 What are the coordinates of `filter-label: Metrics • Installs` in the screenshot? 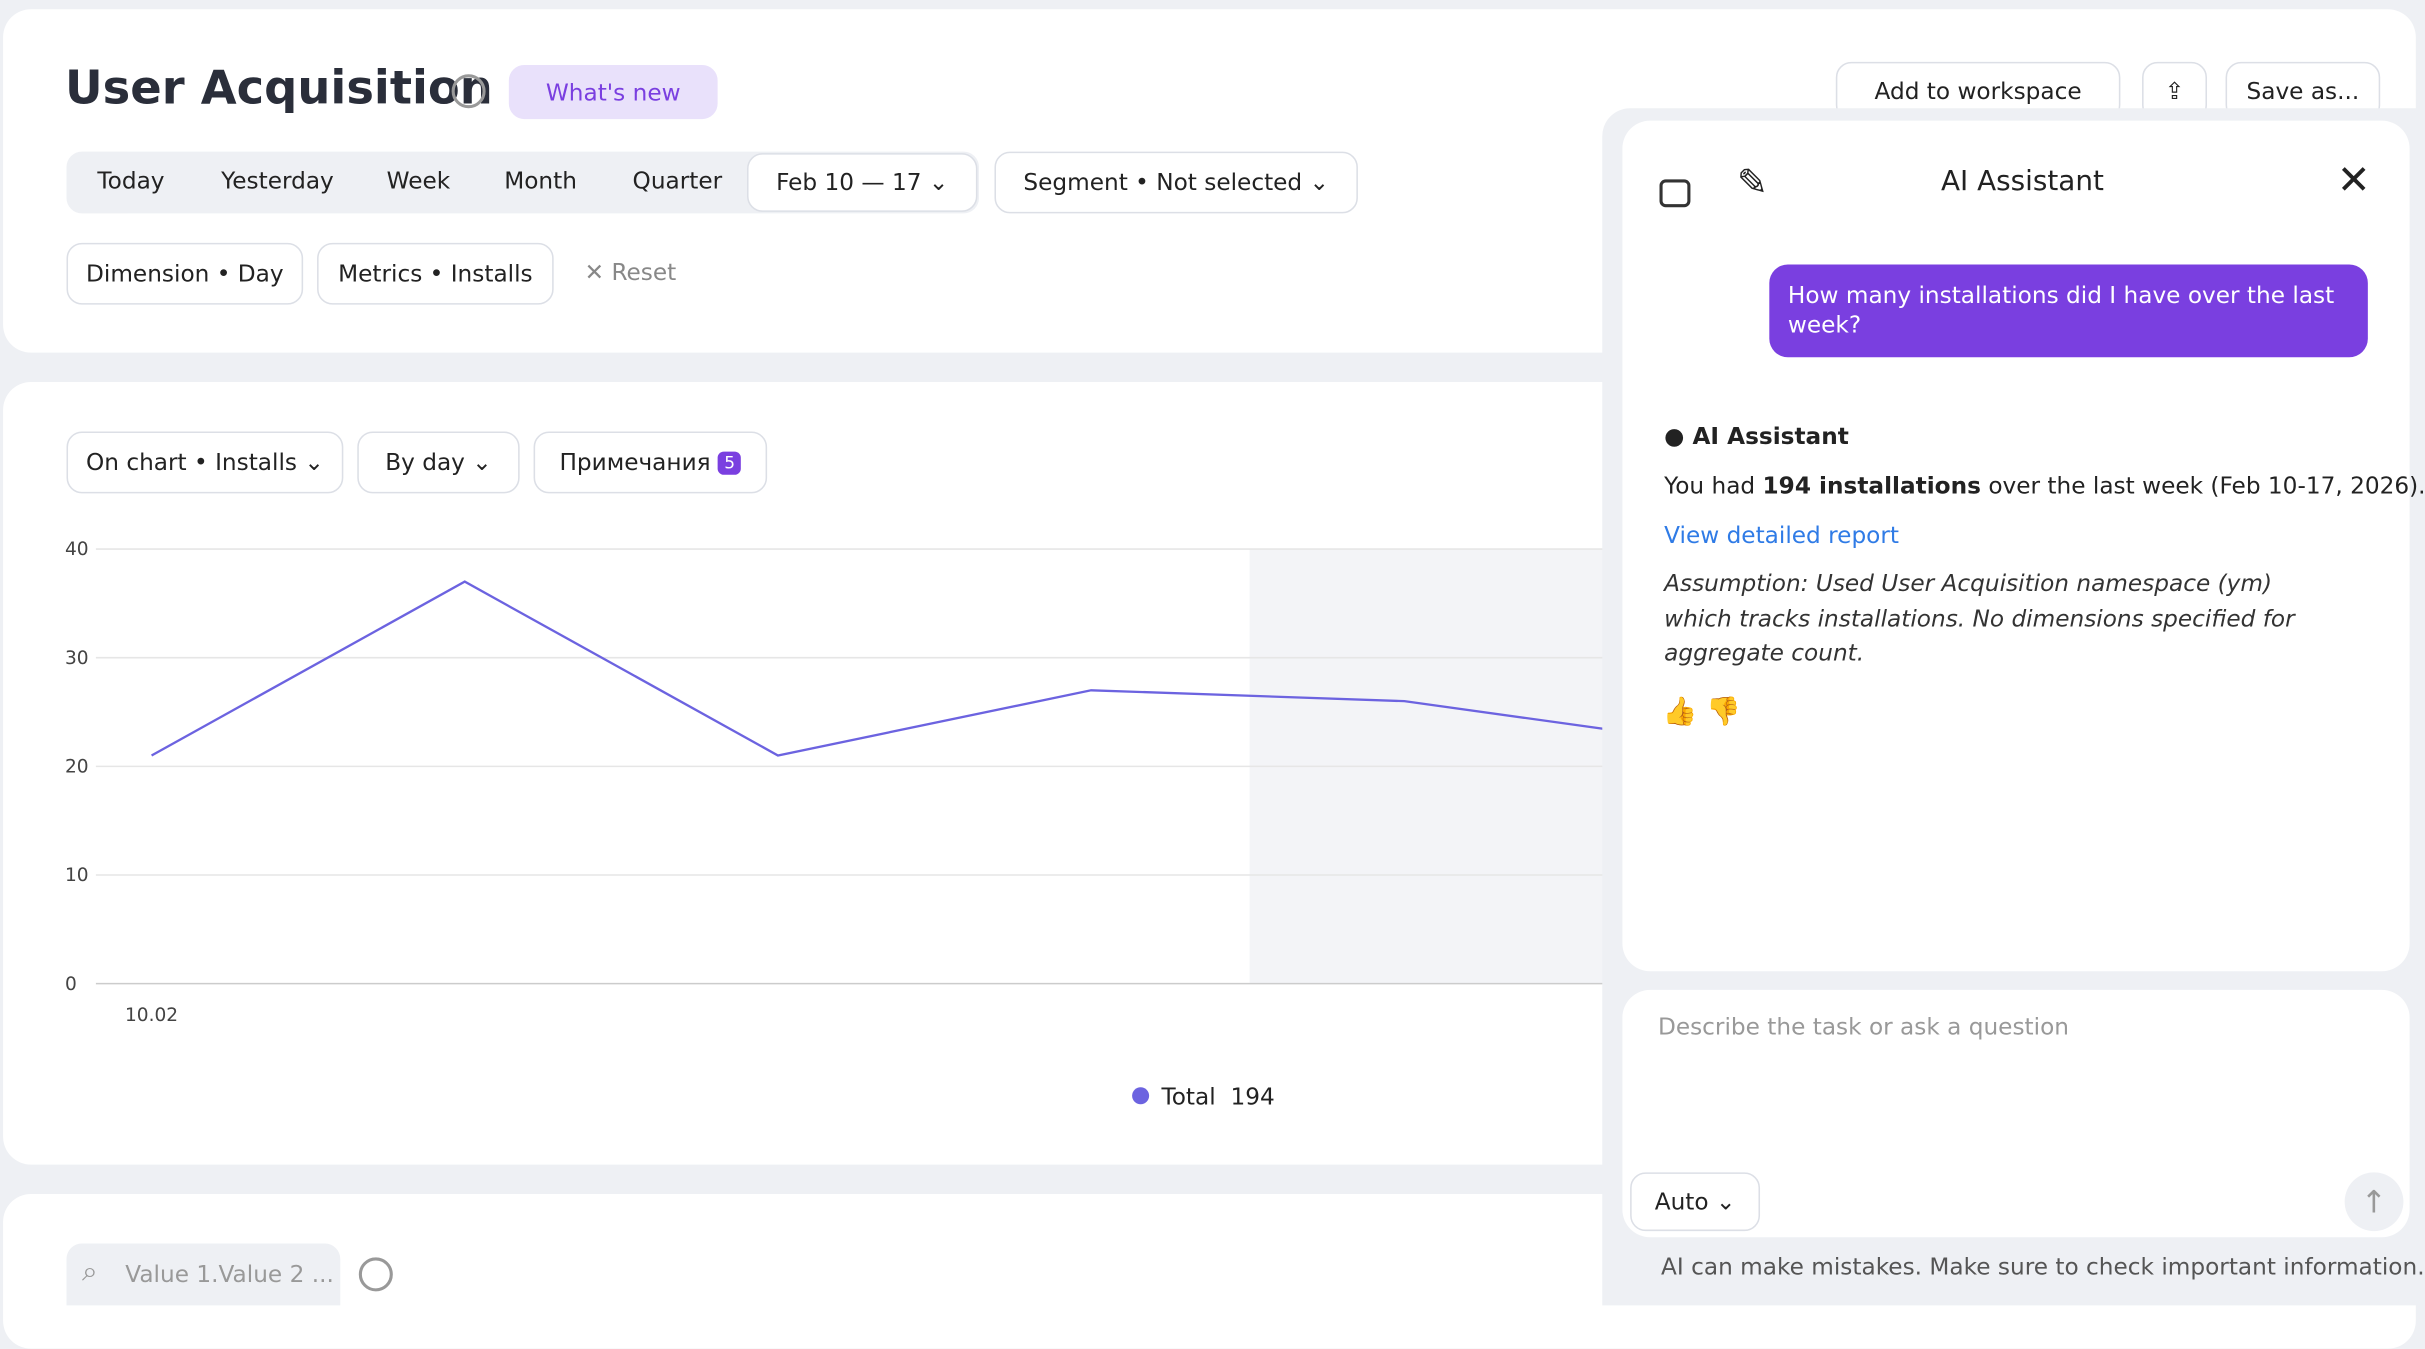 It's located at (435, 273).